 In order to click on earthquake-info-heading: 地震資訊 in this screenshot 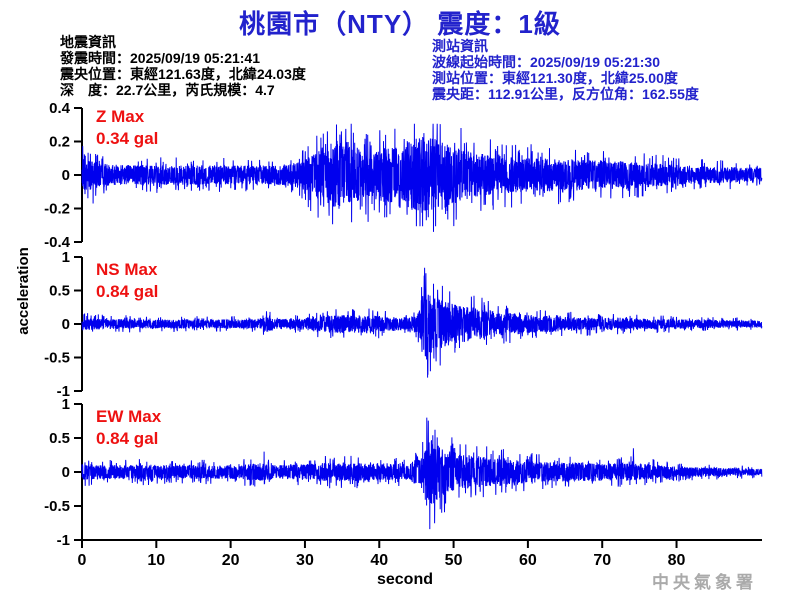, I will do `click(88, 42)`.